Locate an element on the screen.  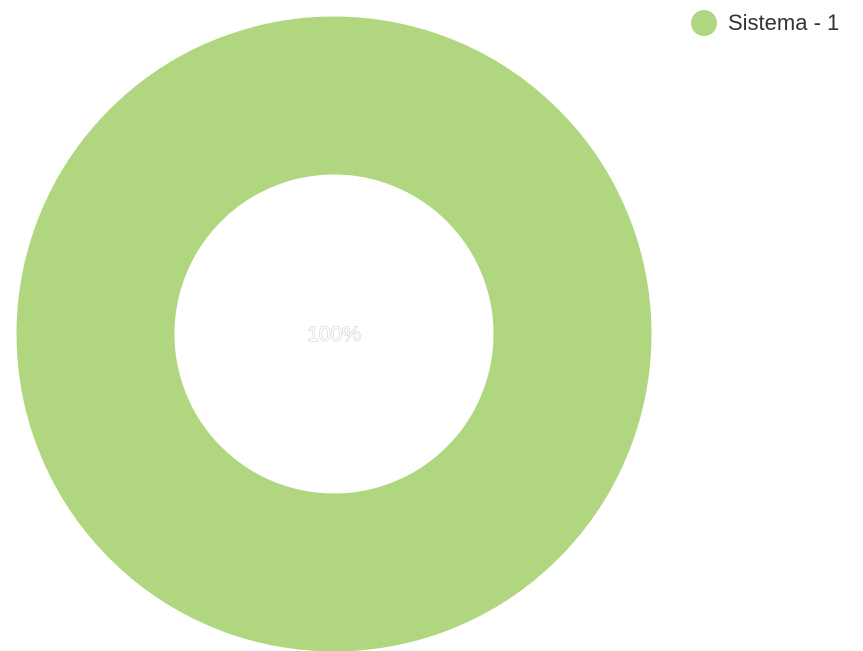
legend-item: Sistema - 1 is located at coordinates (765, 23).